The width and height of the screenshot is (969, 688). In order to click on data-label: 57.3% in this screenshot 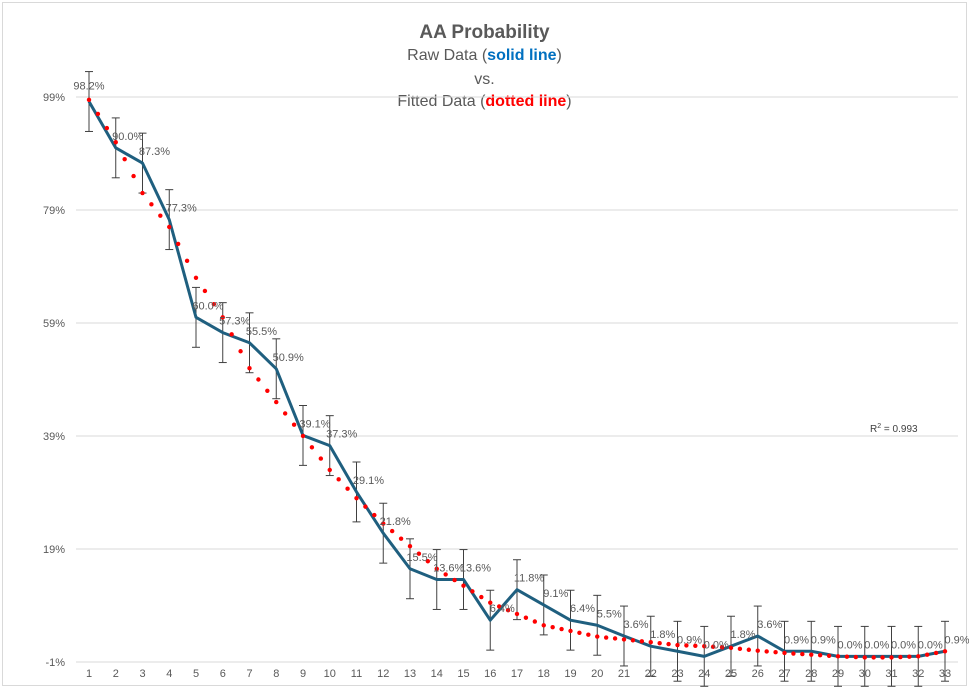, I will do `click(234, 322)`.